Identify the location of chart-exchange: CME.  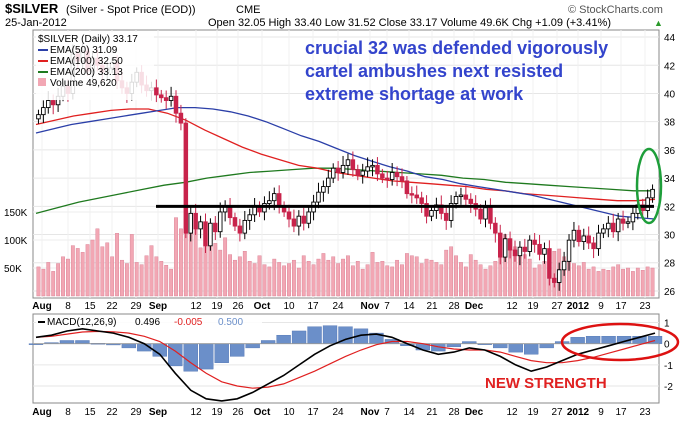
(248, 10).